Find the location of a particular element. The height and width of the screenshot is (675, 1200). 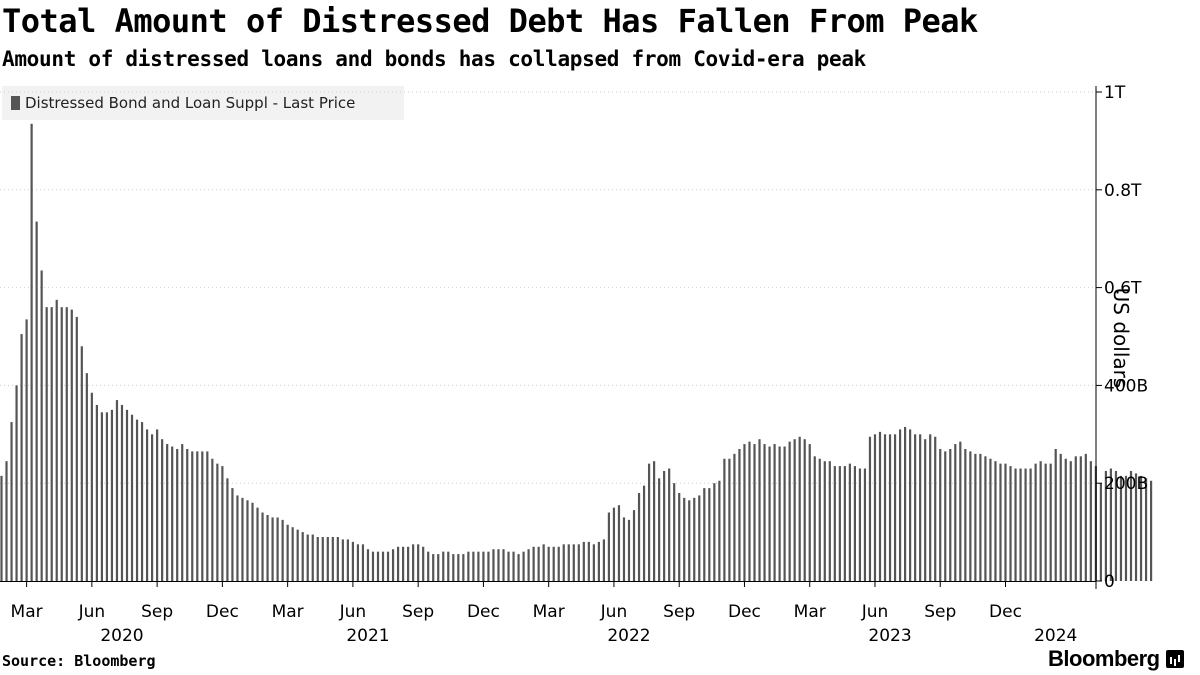

y-tick-label: 1T is located at coordinates (1115, 93).